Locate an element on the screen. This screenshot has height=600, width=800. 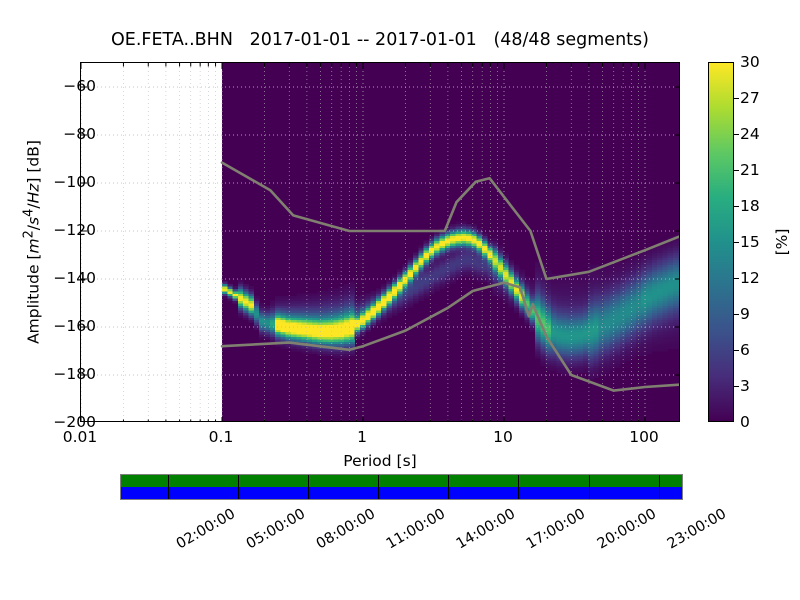
y-tick-label: −100 is located at coordinates (74, 182).